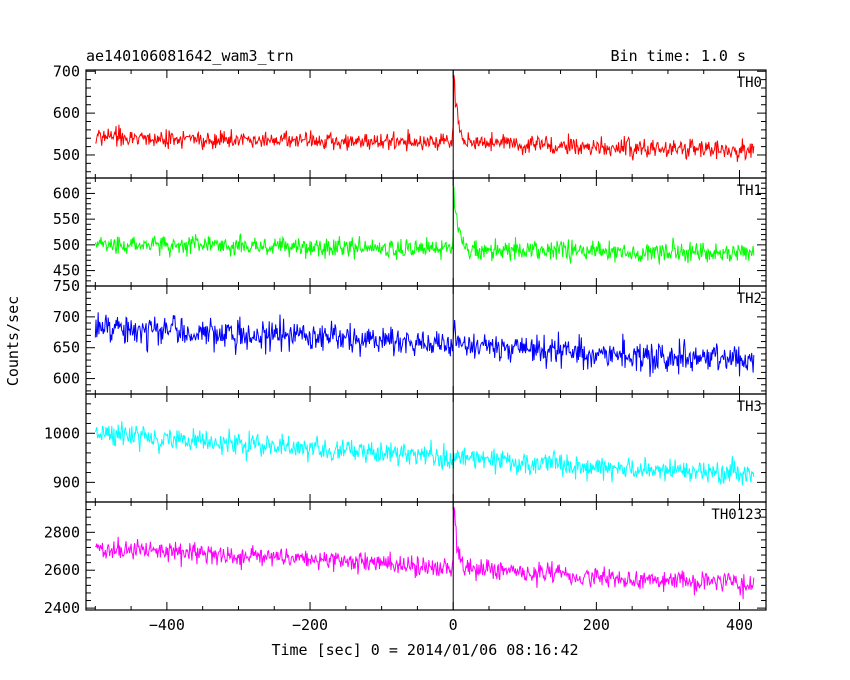 This screenshot has height=680, width=850. What do you see at coordinates (62, 570) in the screenshot?
I see `y-tick-label: 2600` at bounding box center [62, 570].